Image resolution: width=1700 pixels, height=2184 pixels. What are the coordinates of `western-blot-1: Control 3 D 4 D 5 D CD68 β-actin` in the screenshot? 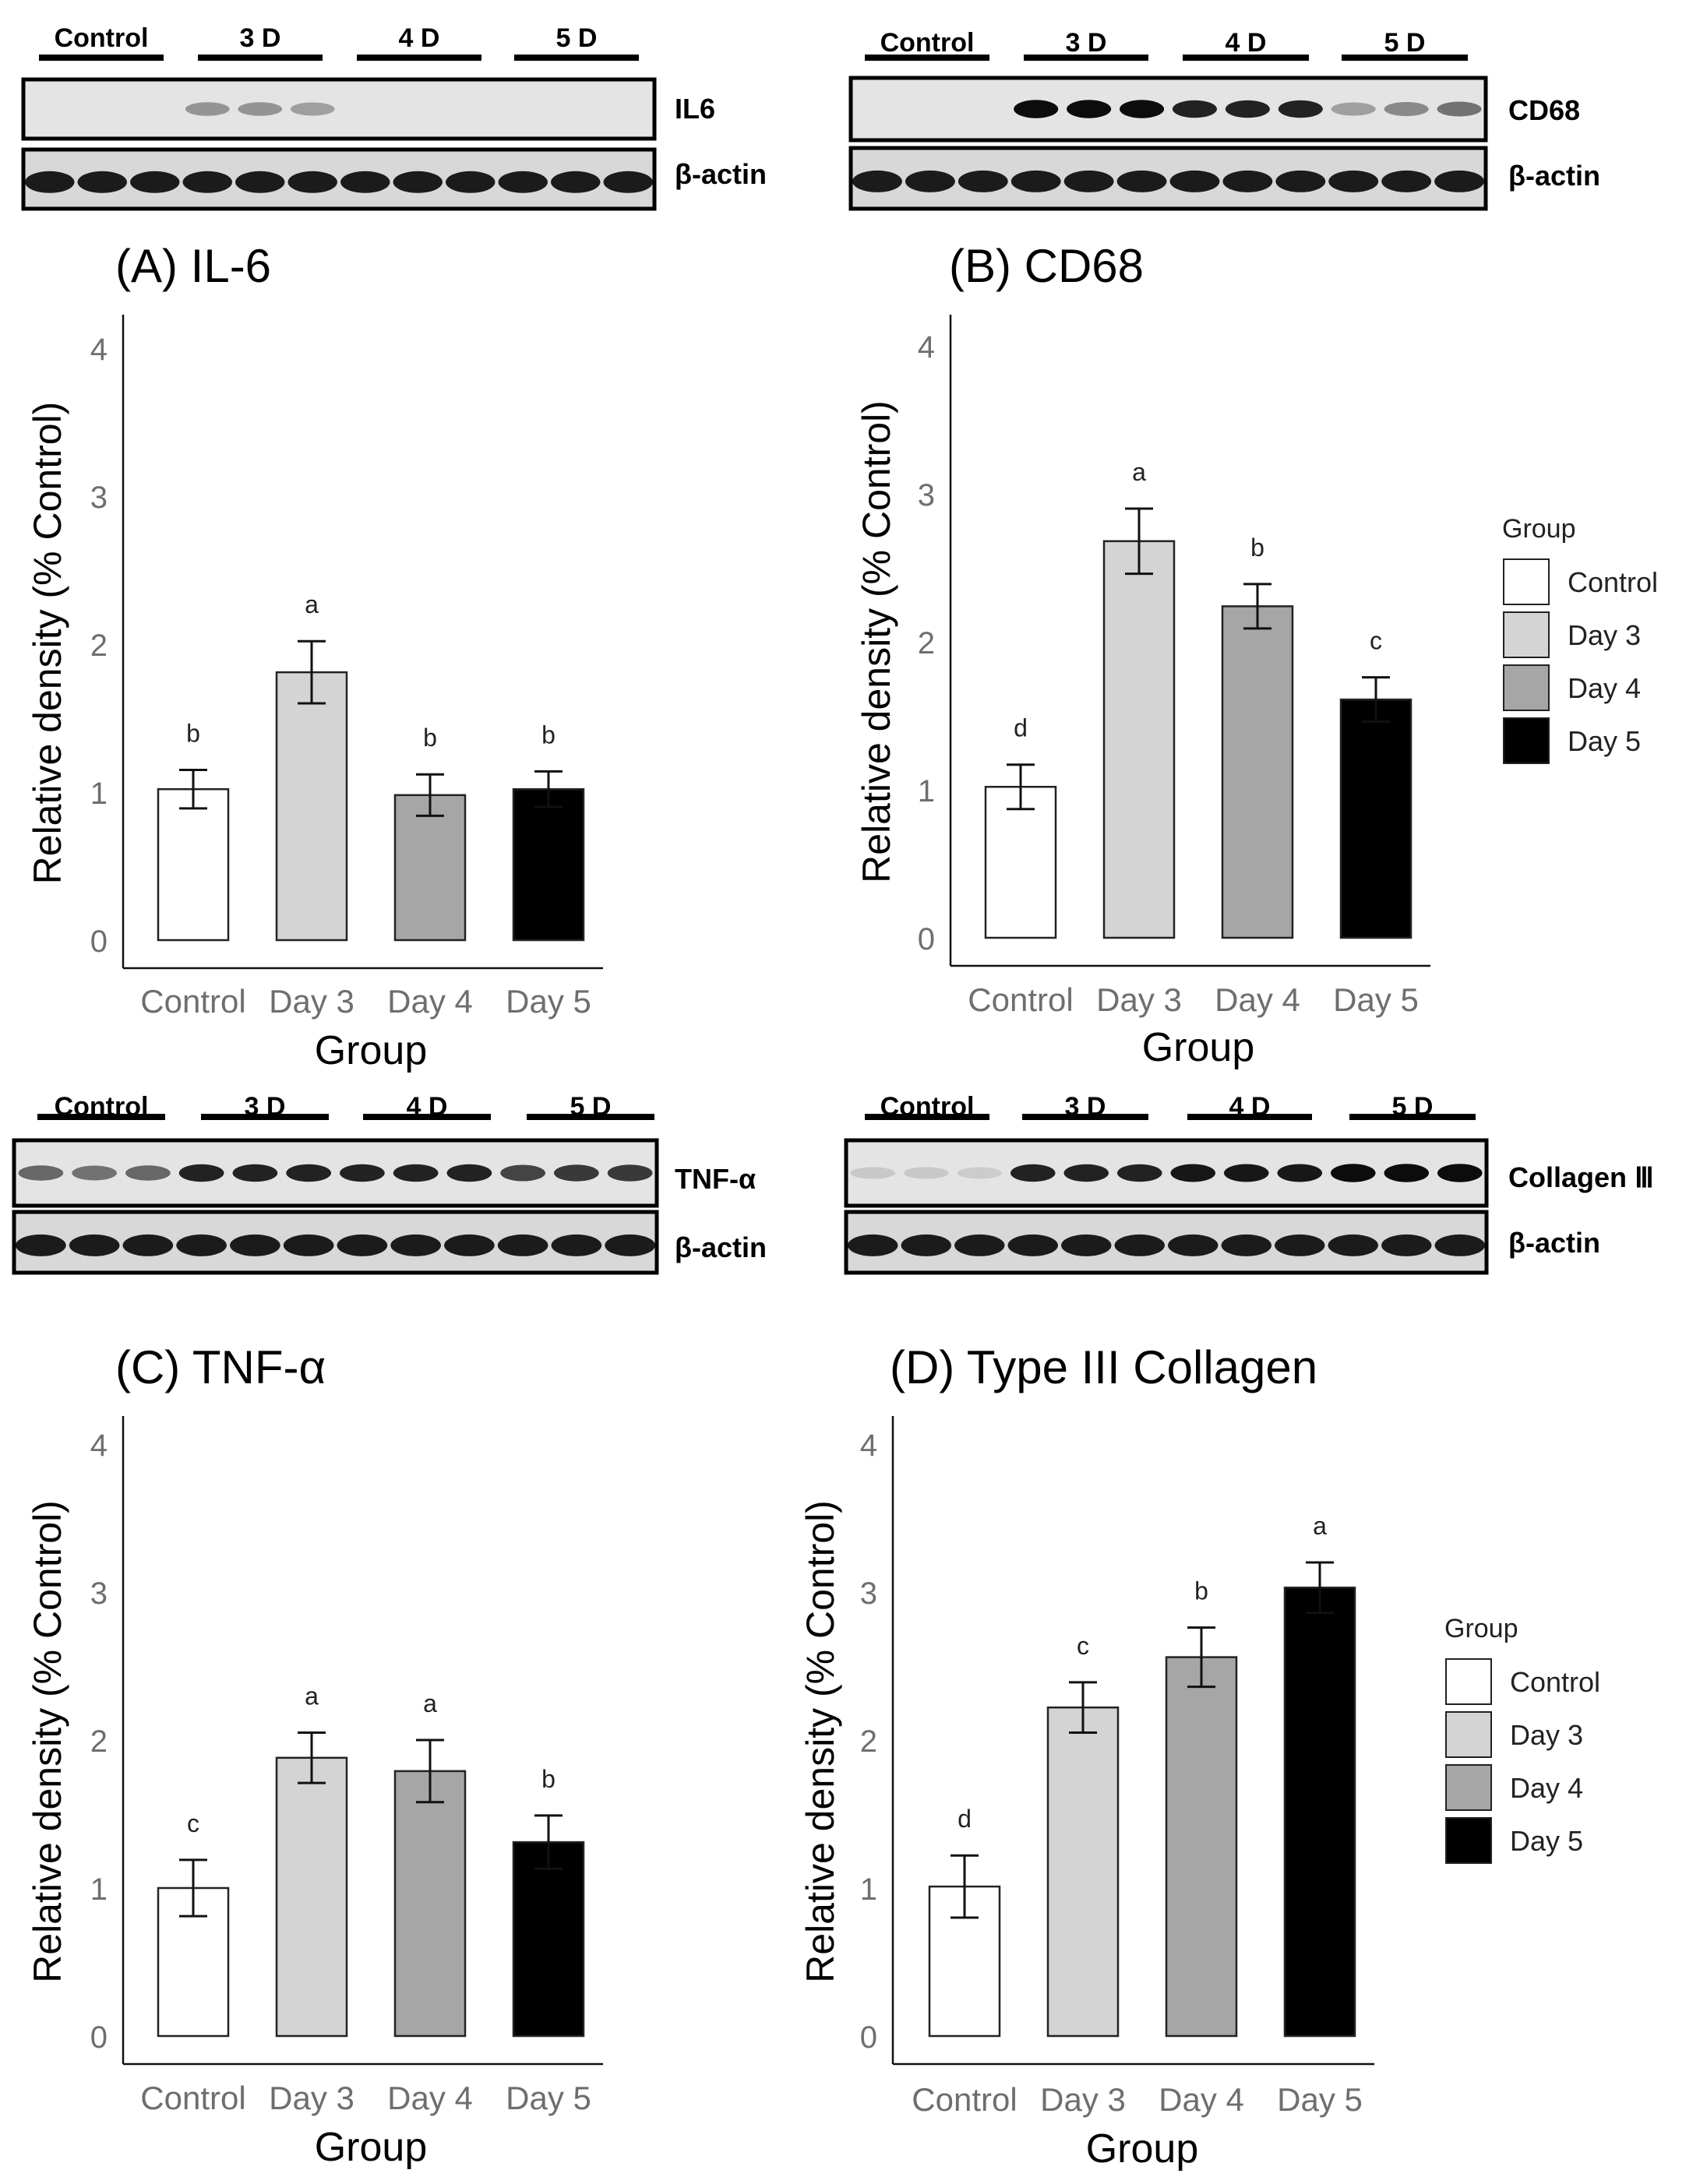 It's located at (1224, 120).